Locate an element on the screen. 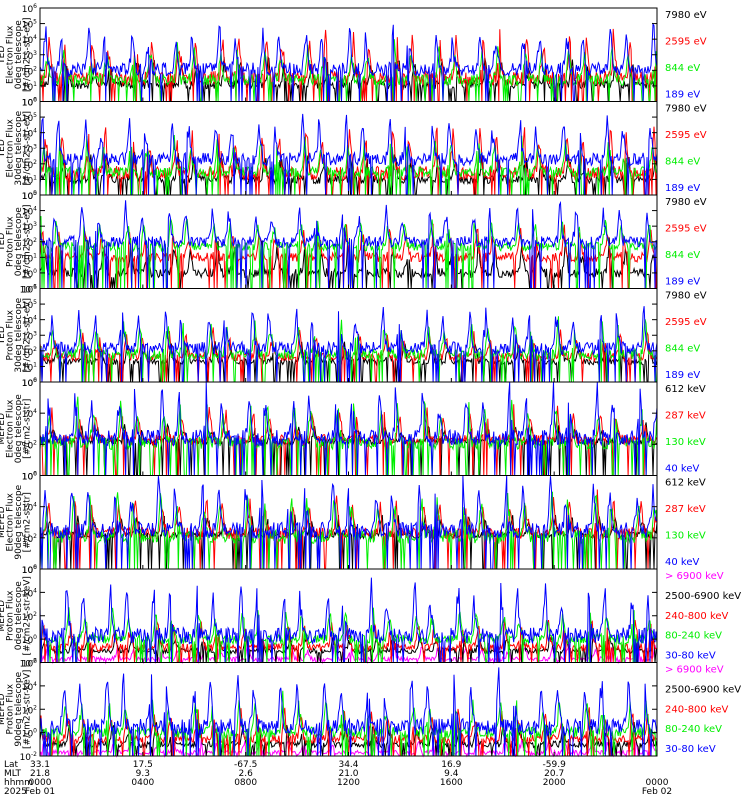 Image resolution: width=750 pixels, height=800 pixels. x-row-label: hhmm is located at coordinates (18, 783).